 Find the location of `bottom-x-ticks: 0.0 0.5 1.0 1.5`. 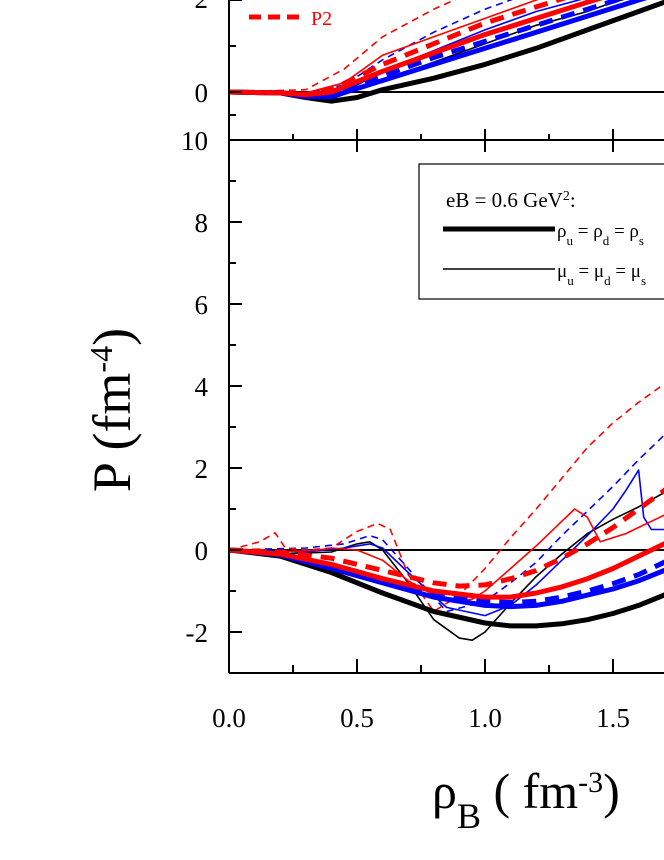

bottom-x-ticks: 0.0 0.5 1.0 1.5 is located at coordinates (421, 696).